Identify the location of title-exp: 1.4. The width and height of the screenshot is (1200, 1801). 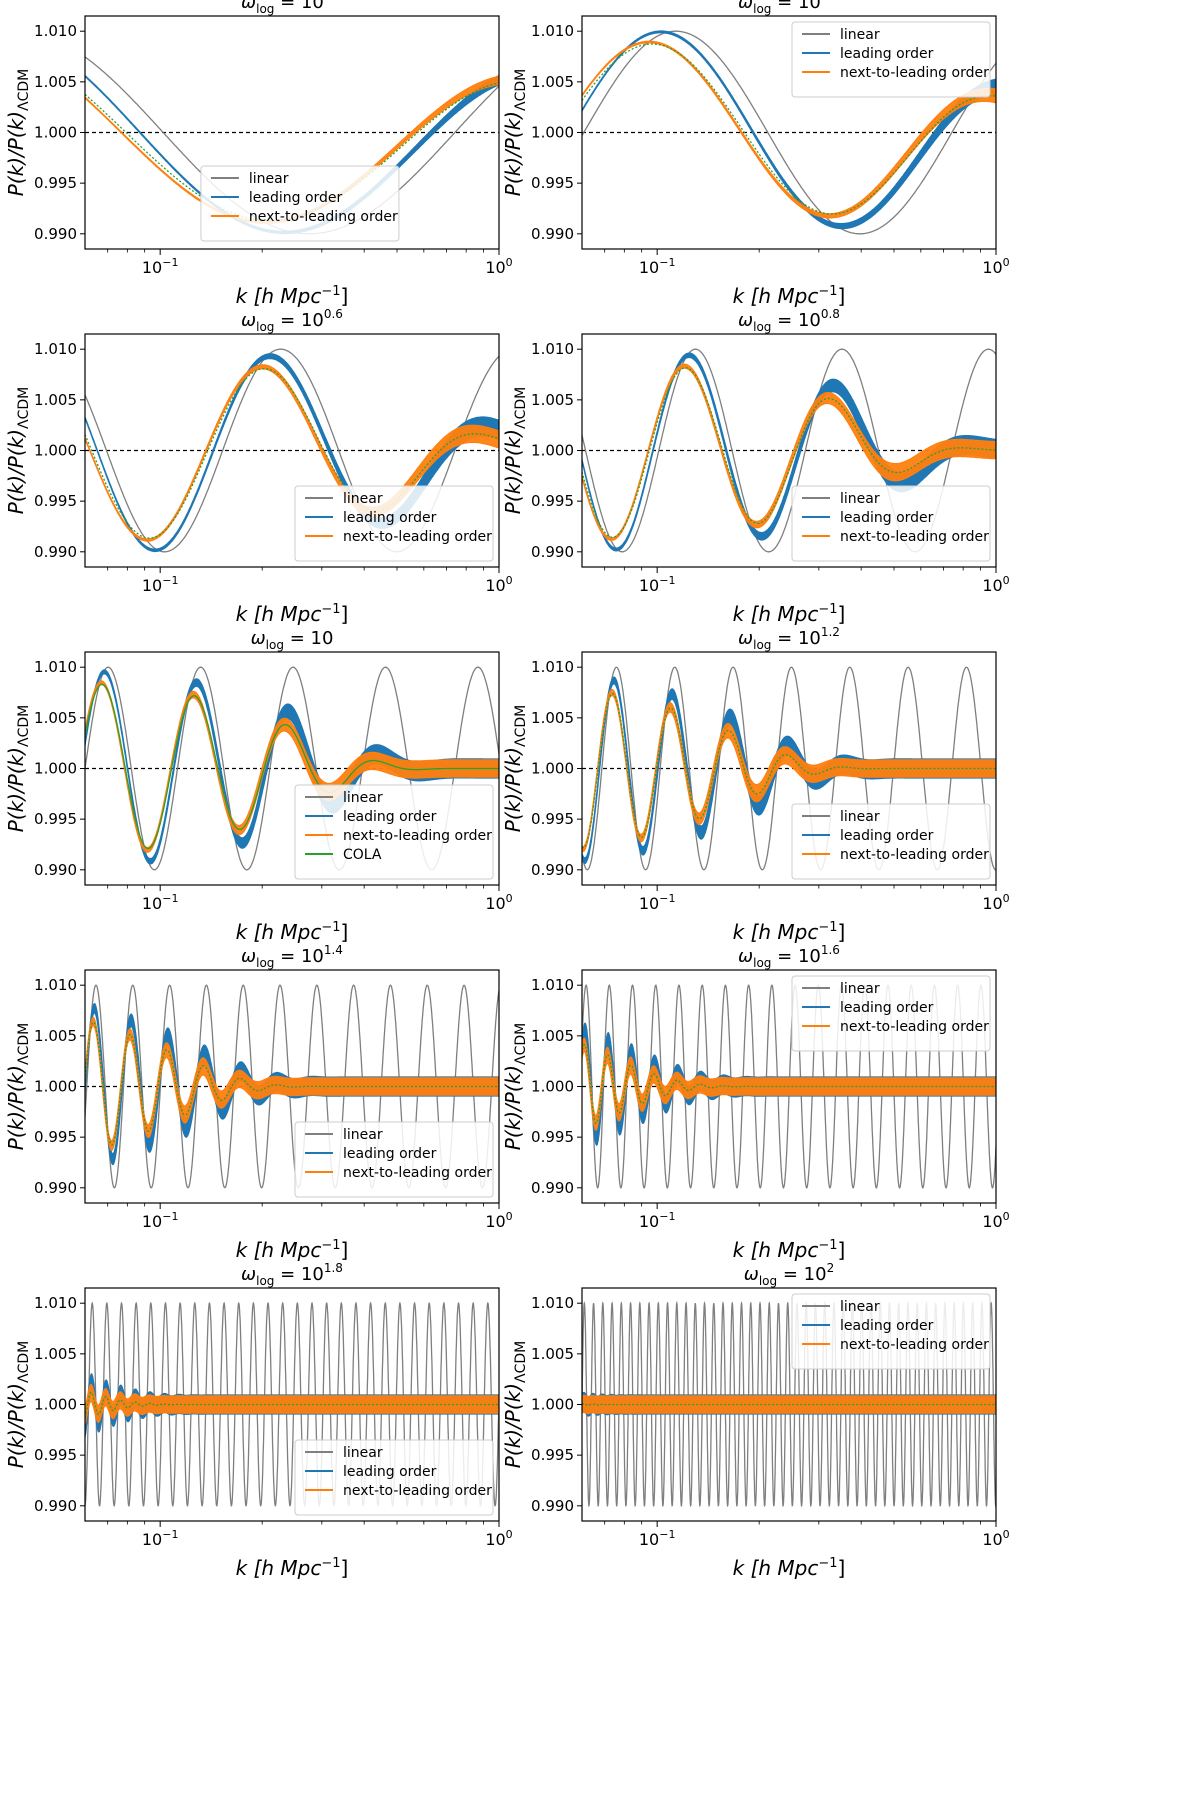
(333, 950).